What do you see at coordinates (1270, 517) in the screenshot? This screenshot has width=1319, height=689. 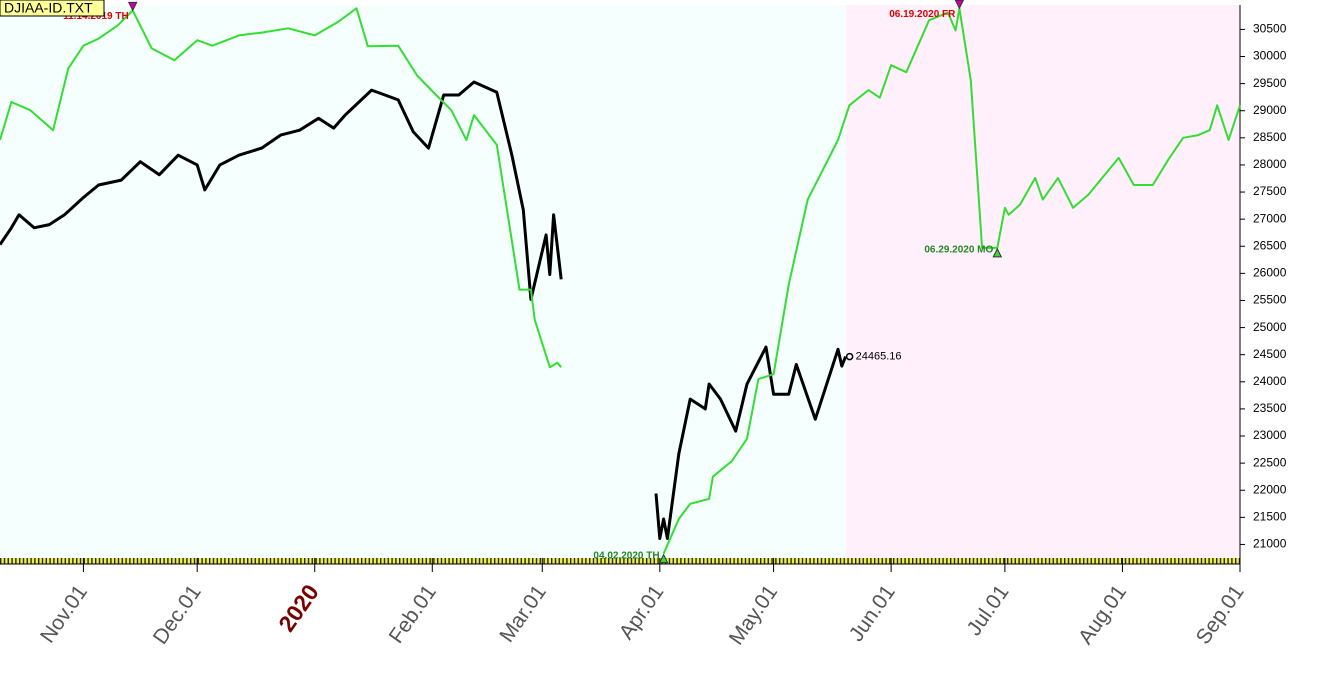 I see `y-tick-label: 21500` at bounding box center [1270, 517].